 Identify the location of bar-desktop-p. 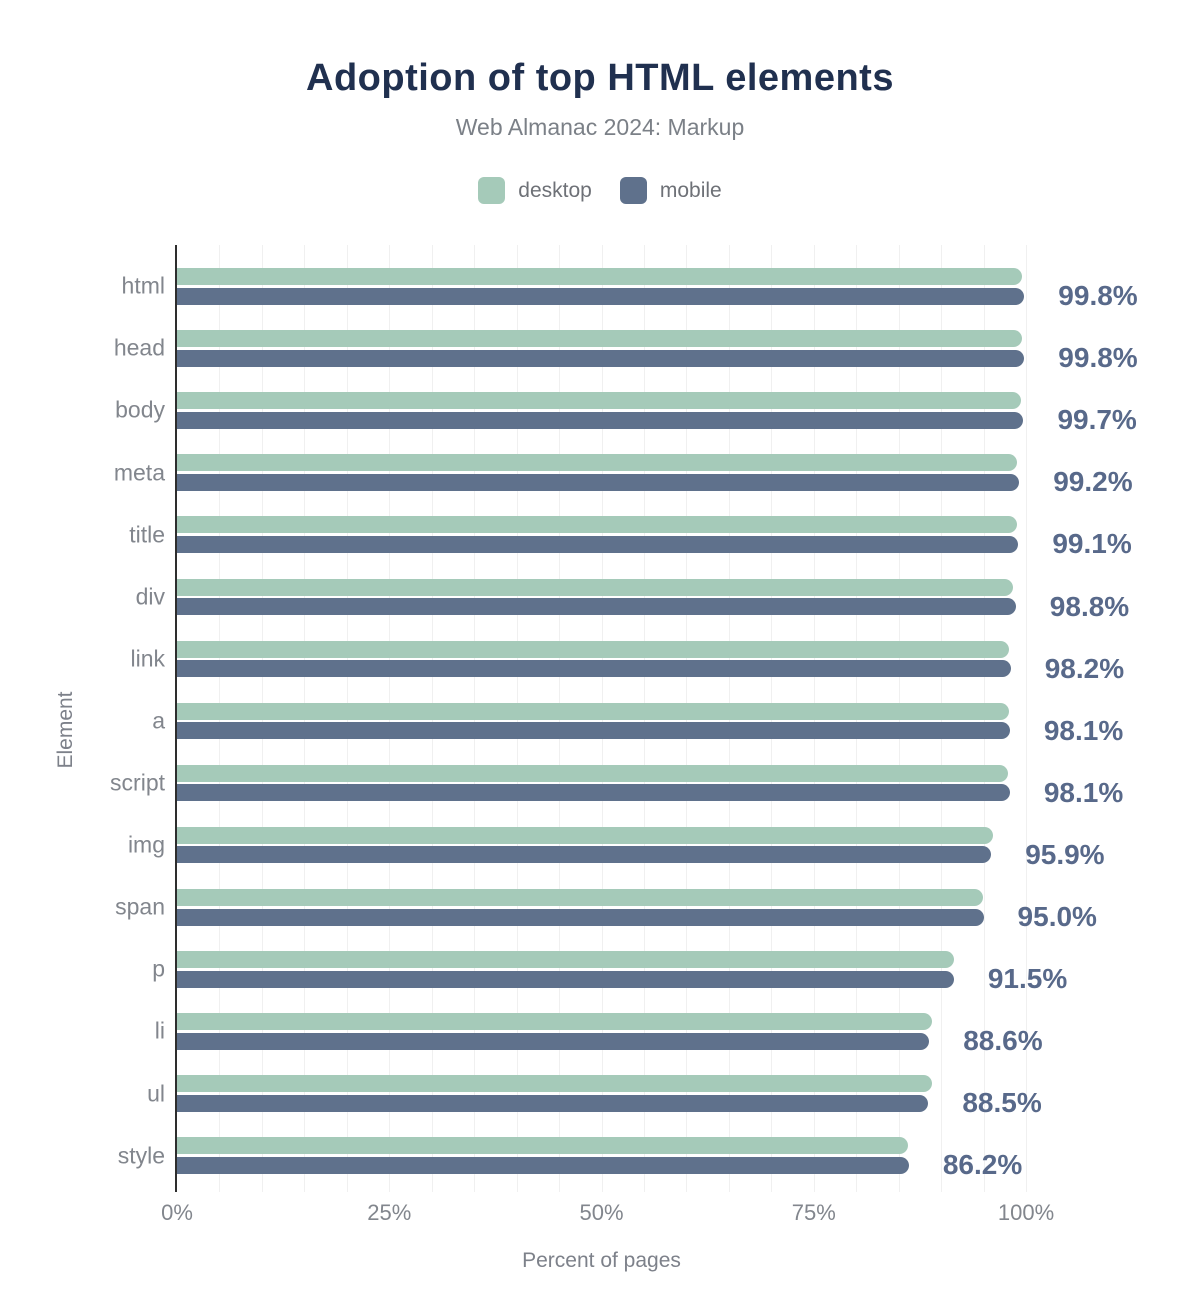
(565, 960).